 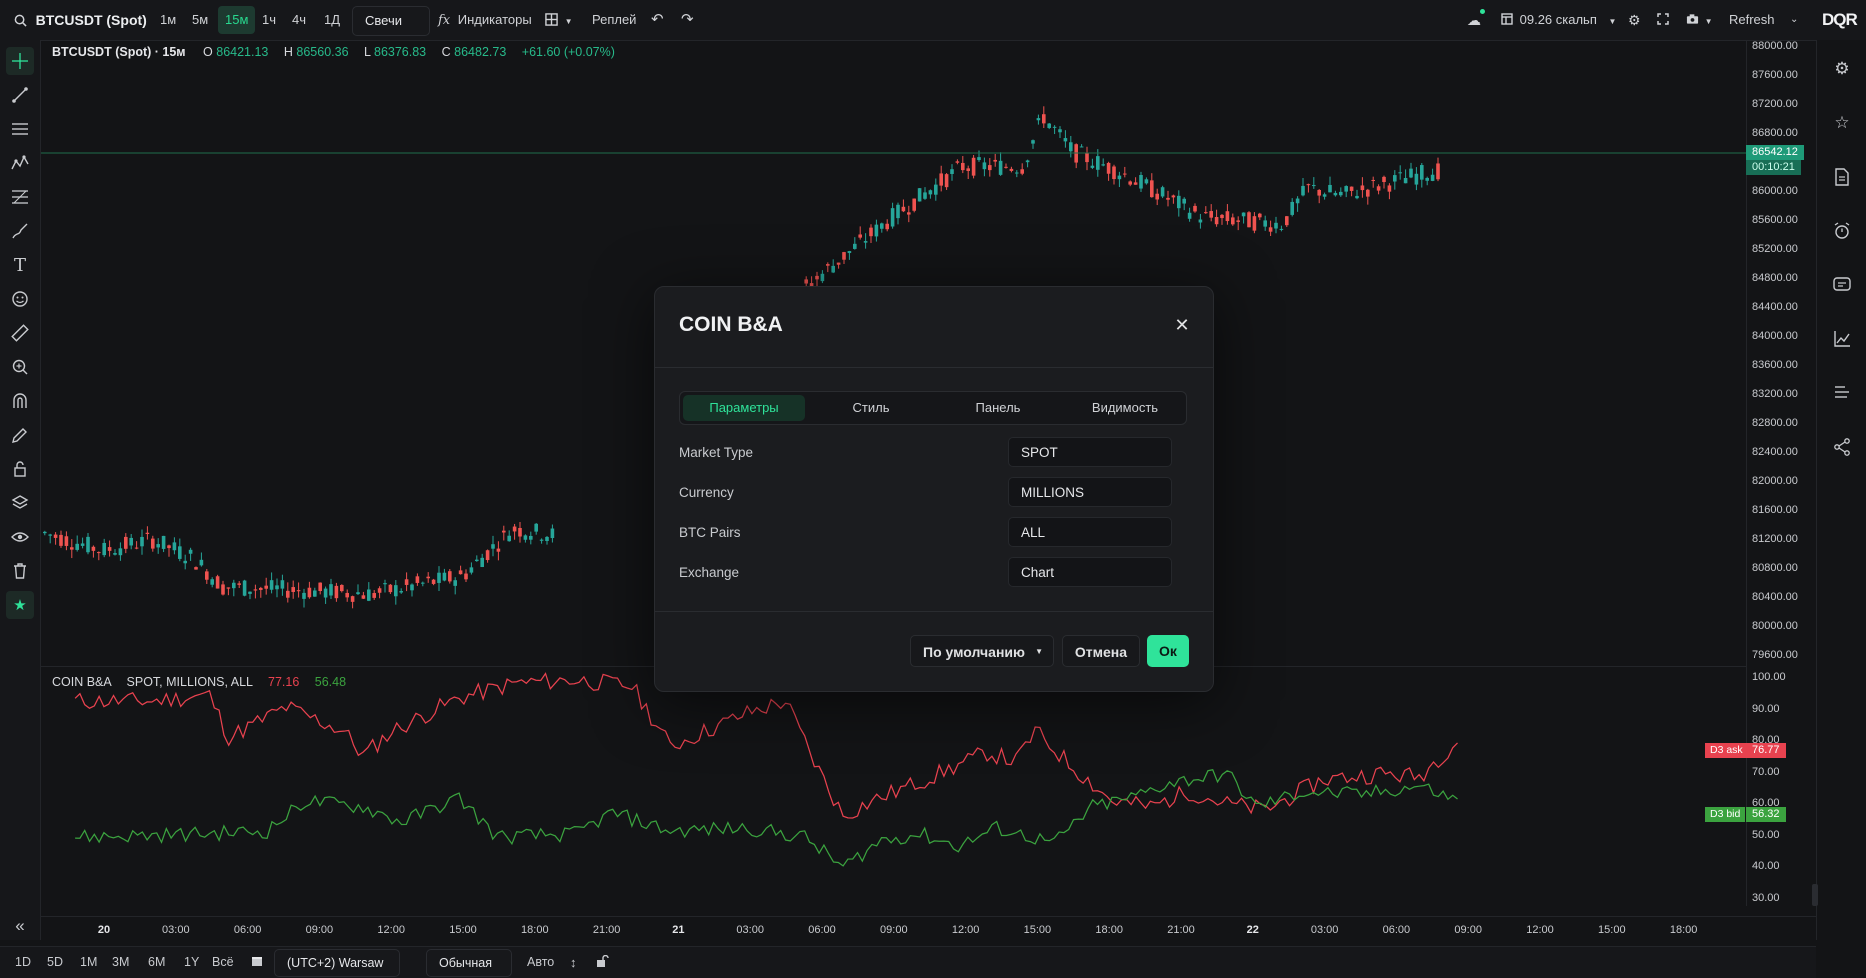 What do you see at coordinates (89, 962) in the screenshot?
I see `range-1m: 1M` at bounding box center [89, 962].